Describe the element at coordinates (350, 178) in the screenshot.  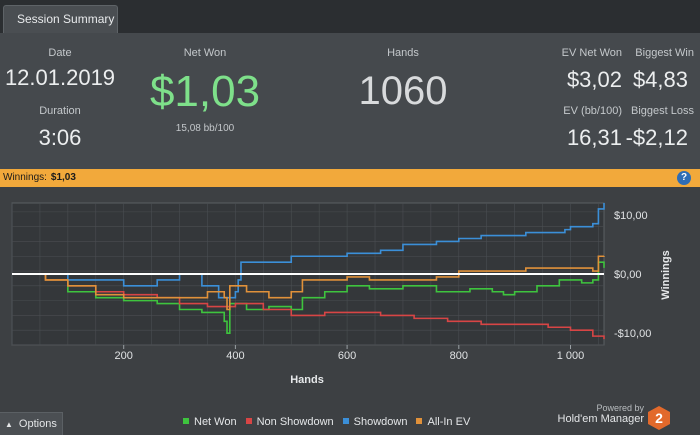
I see `winnings-bar: Winnings: $1,03 ?` at that location.